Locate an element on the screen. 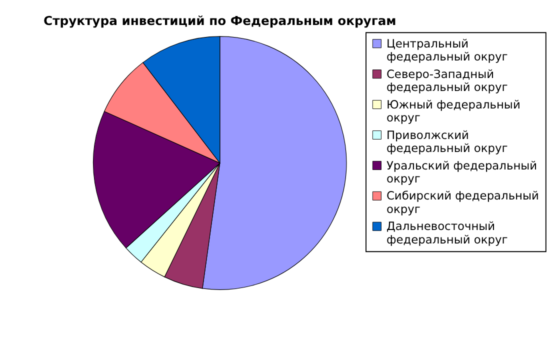 Image resolution: width=554 pixels, height=351 pixels. legend-label: Дальневосточный федеральный округ is located at coordinates (447, 232).